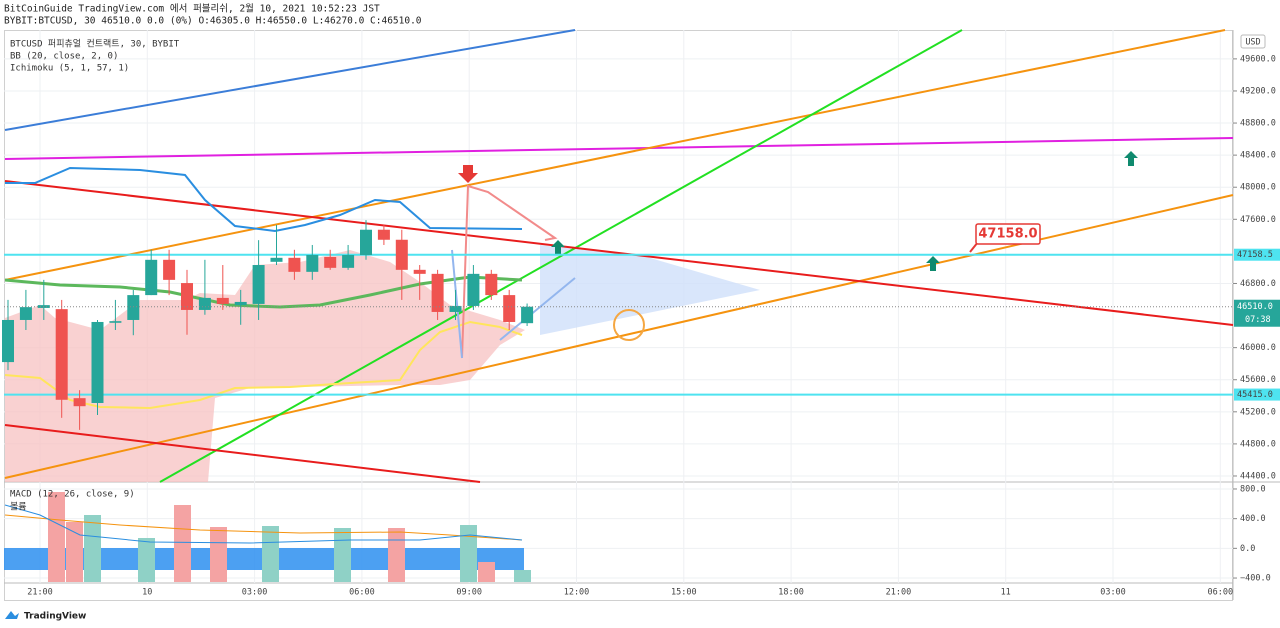  What do you see at coordinates (264, 199) in the screenshot?
I see `bb-line` at bounding box center [264, 199].